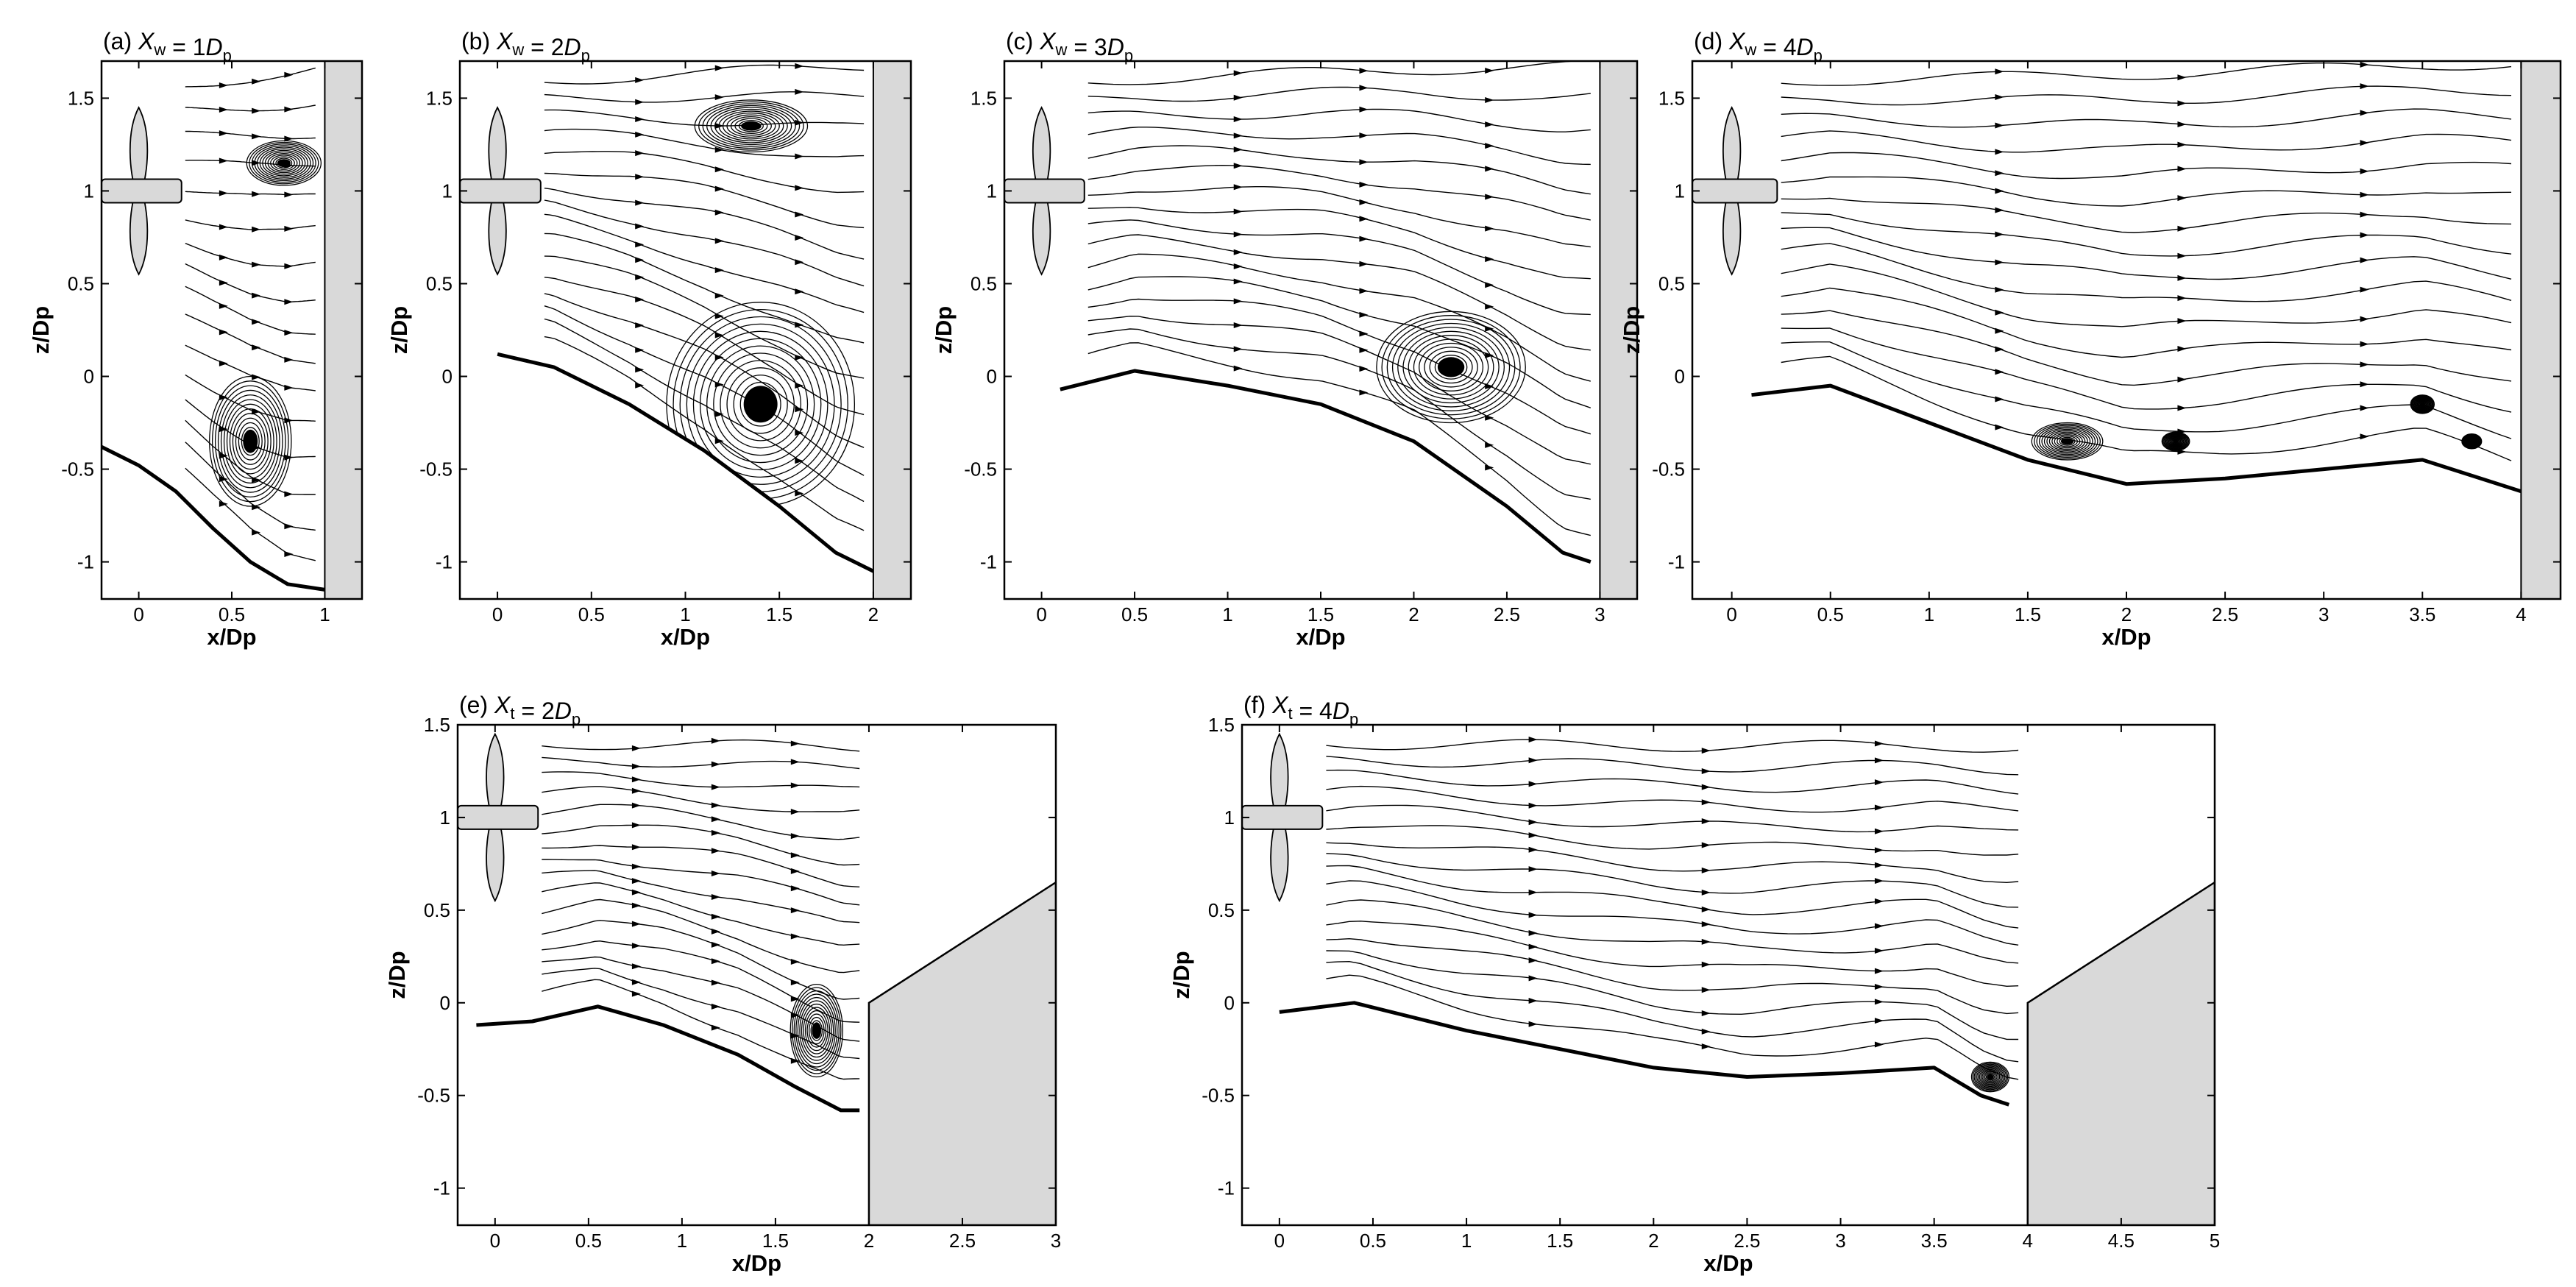 This screenshot has height=1287, width=2576. Describe the element at coordinates (343, 330) in the screenshot. I see `wall-obstacle` at that location.